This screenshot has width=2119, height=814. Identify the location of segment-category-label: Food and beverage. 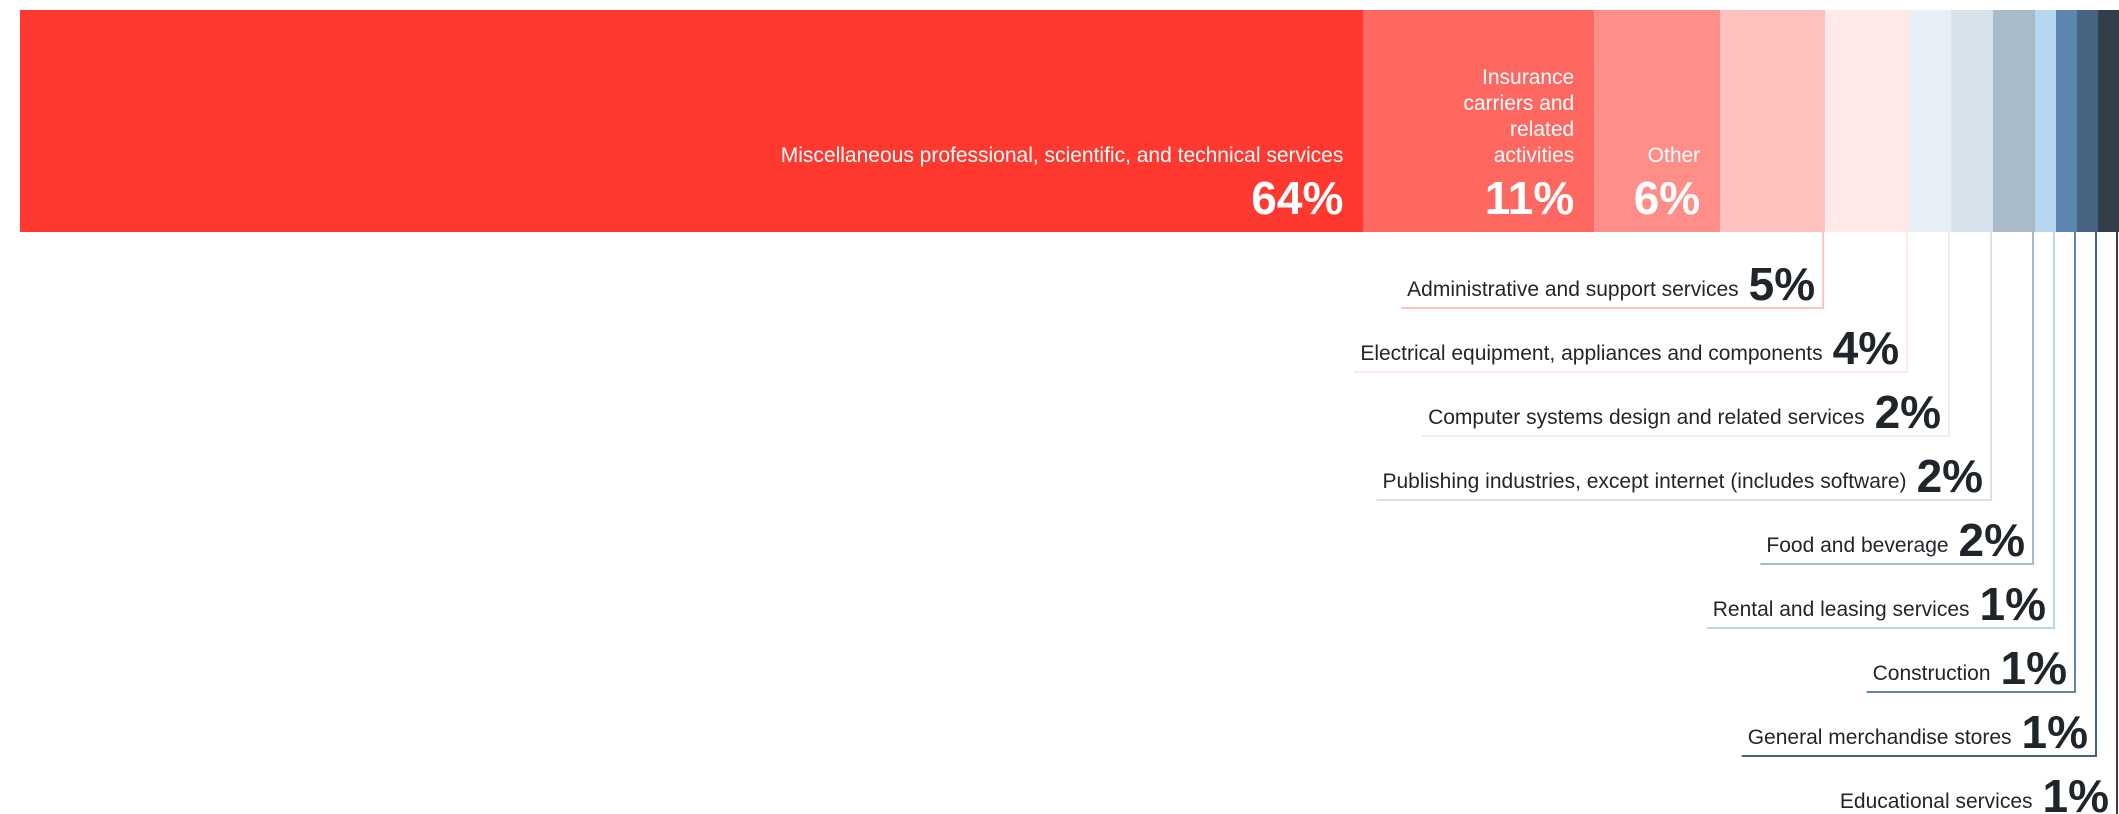
(1857, 545).